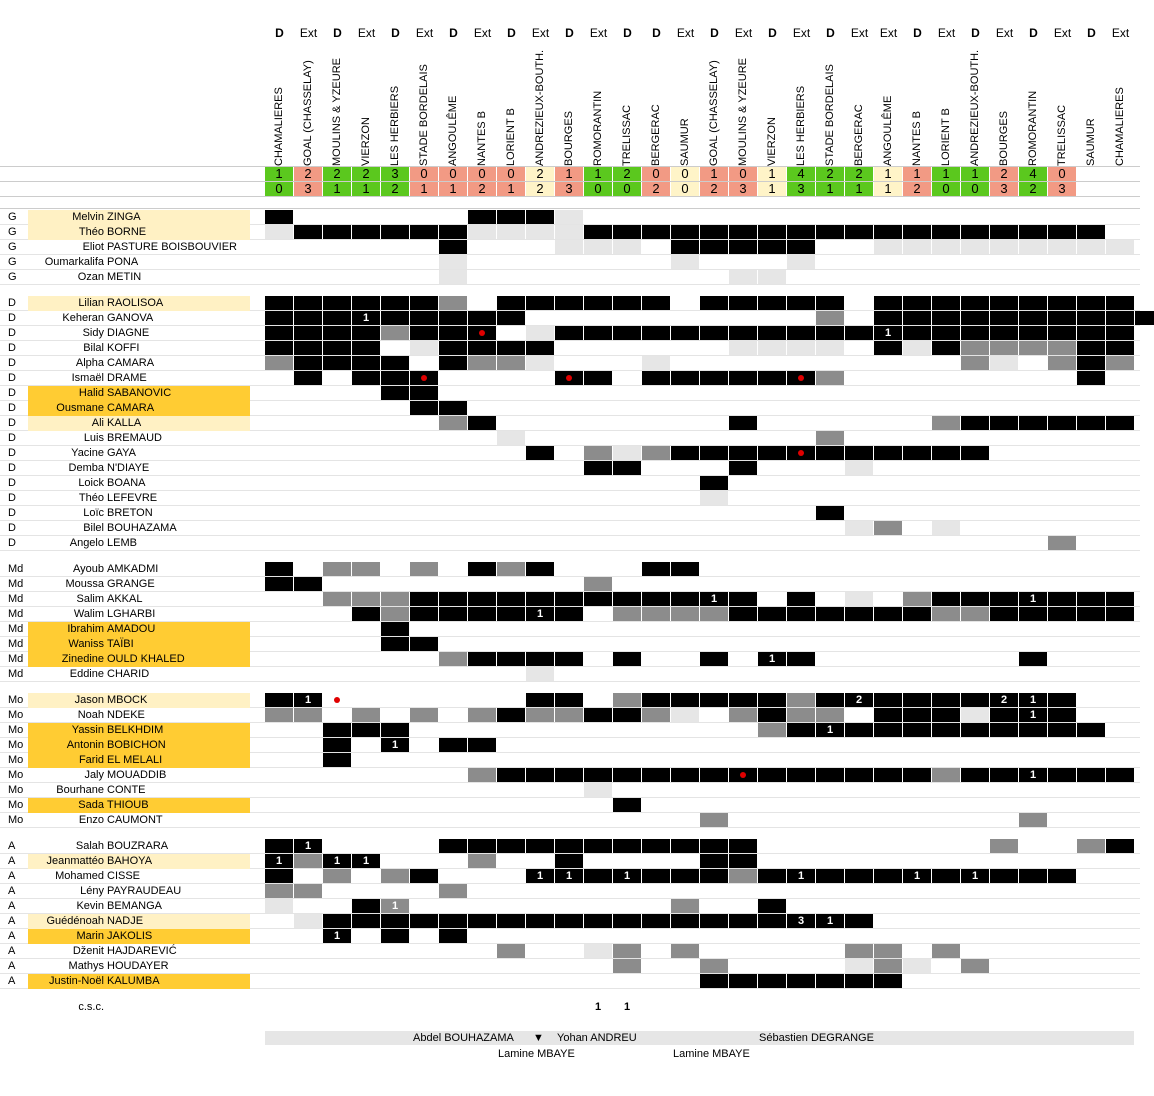 The width and height of the screenshot is (1154, 1096). I want to click on player-last-name: THIOUB, so click(128, 805).